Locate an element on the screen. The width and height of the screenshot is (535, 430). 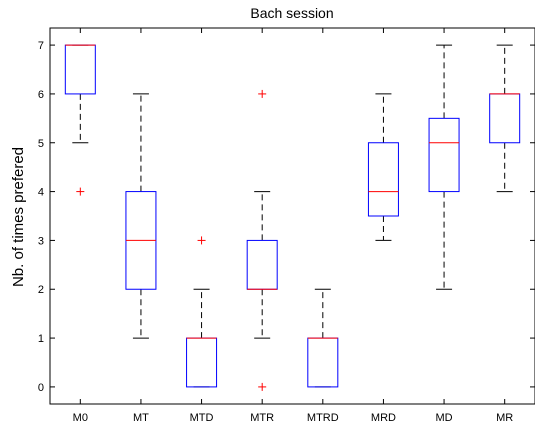
y-tick-label: 1 is located at coordinates (41, 339).